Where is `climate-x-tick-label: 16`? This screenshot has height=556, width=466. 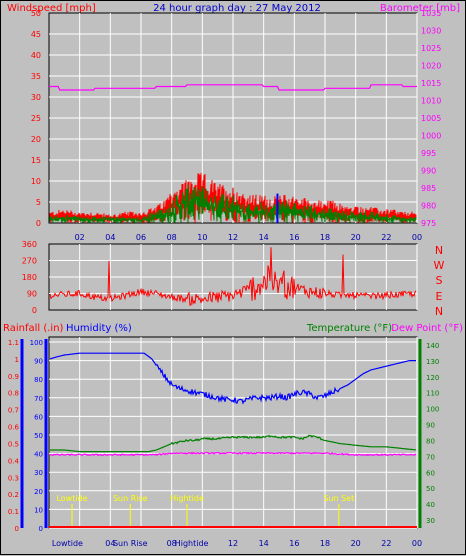 climate-x-tick-label: 16 is located at coordinates (294, 543).